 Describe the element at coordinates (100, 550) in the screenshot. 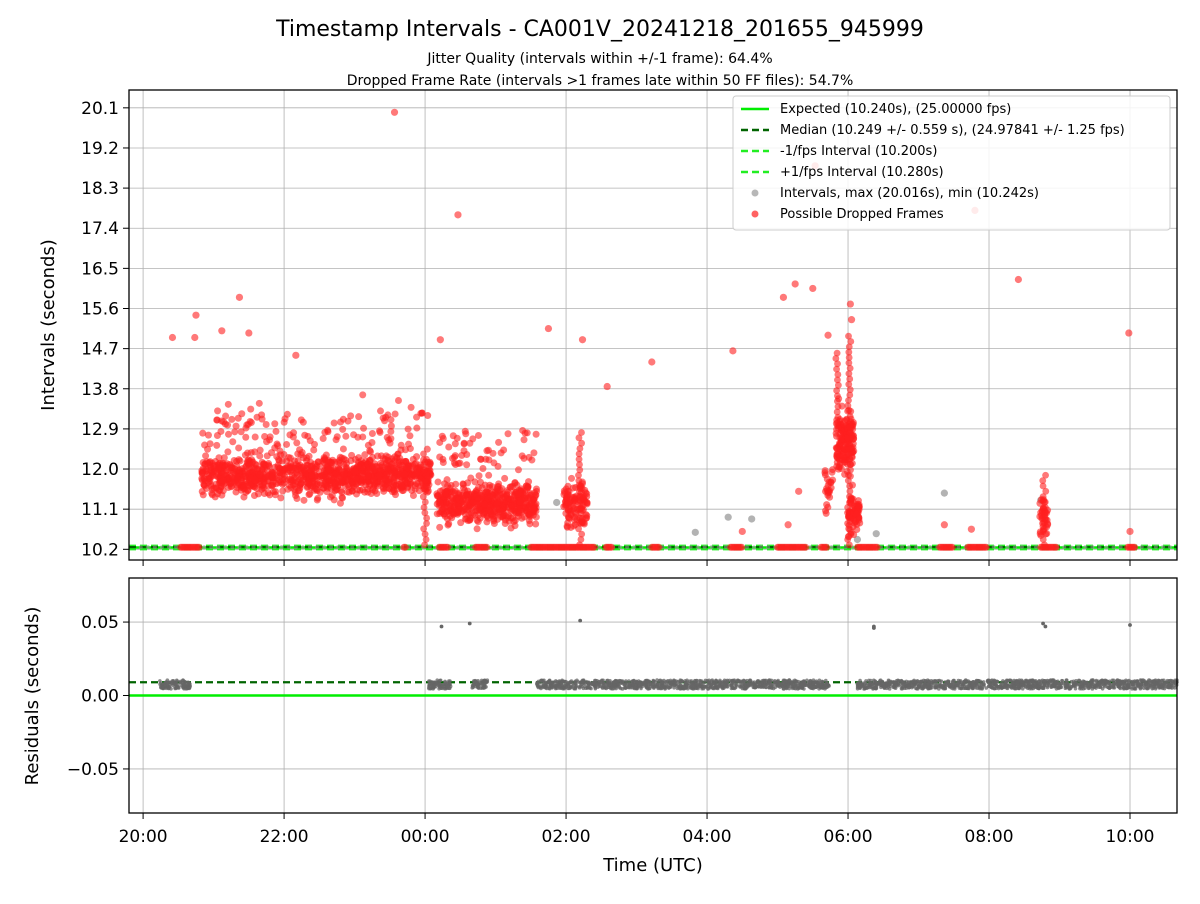

I see `top-y-tick-label: 10.2` at that location.